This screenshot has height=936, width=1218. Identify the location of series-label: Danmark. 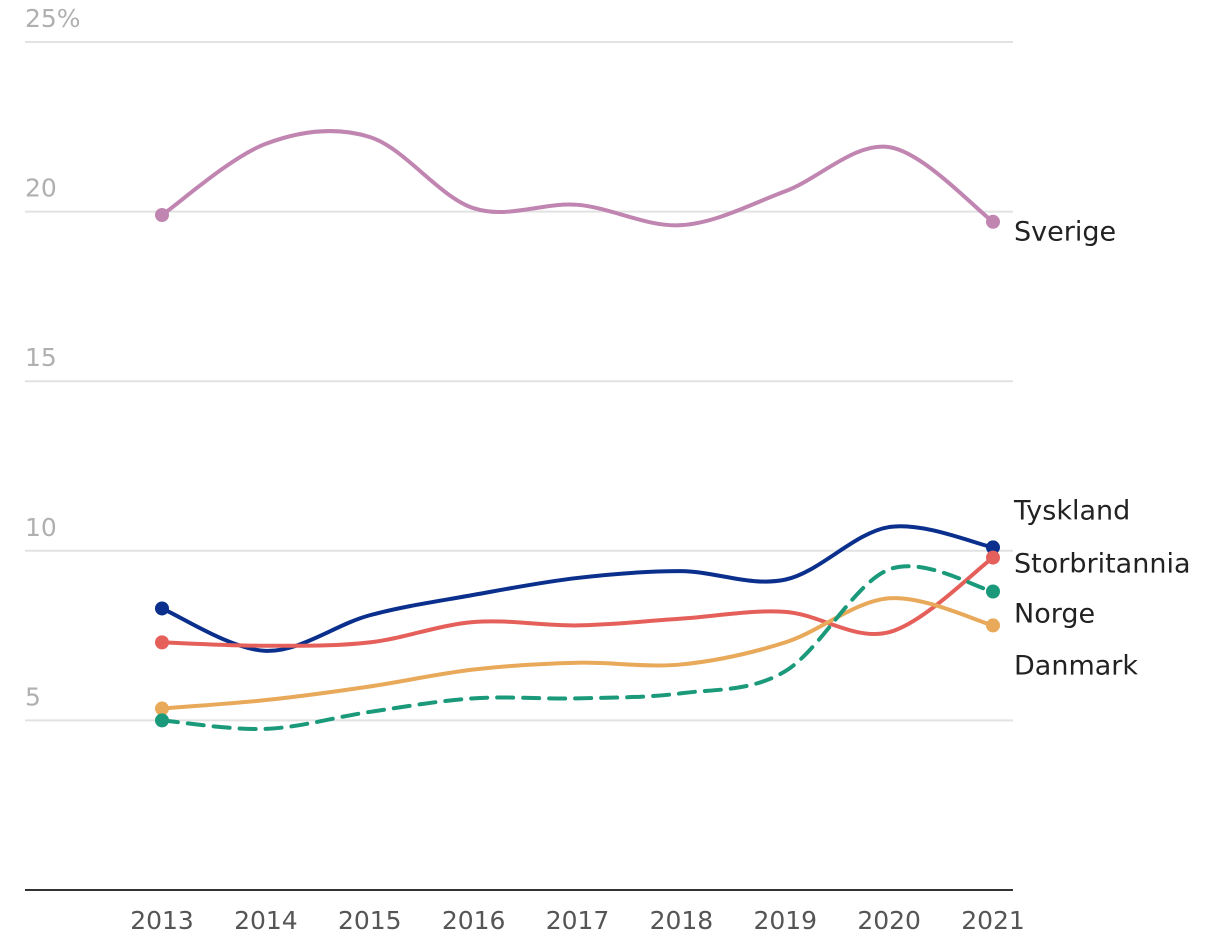
(1076, 666).